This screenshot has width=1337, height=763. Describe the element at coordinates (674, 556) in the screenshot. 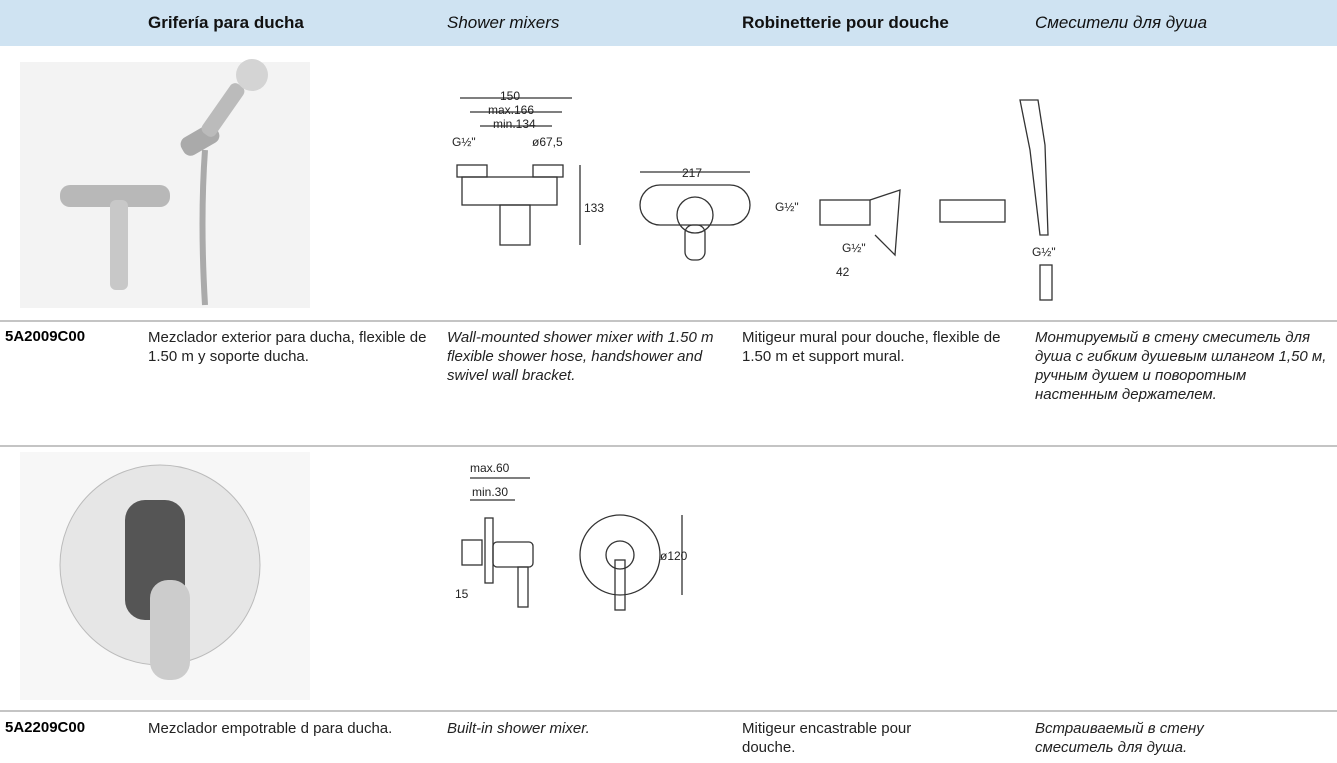

I see `dimension-label: ø120` at that location.